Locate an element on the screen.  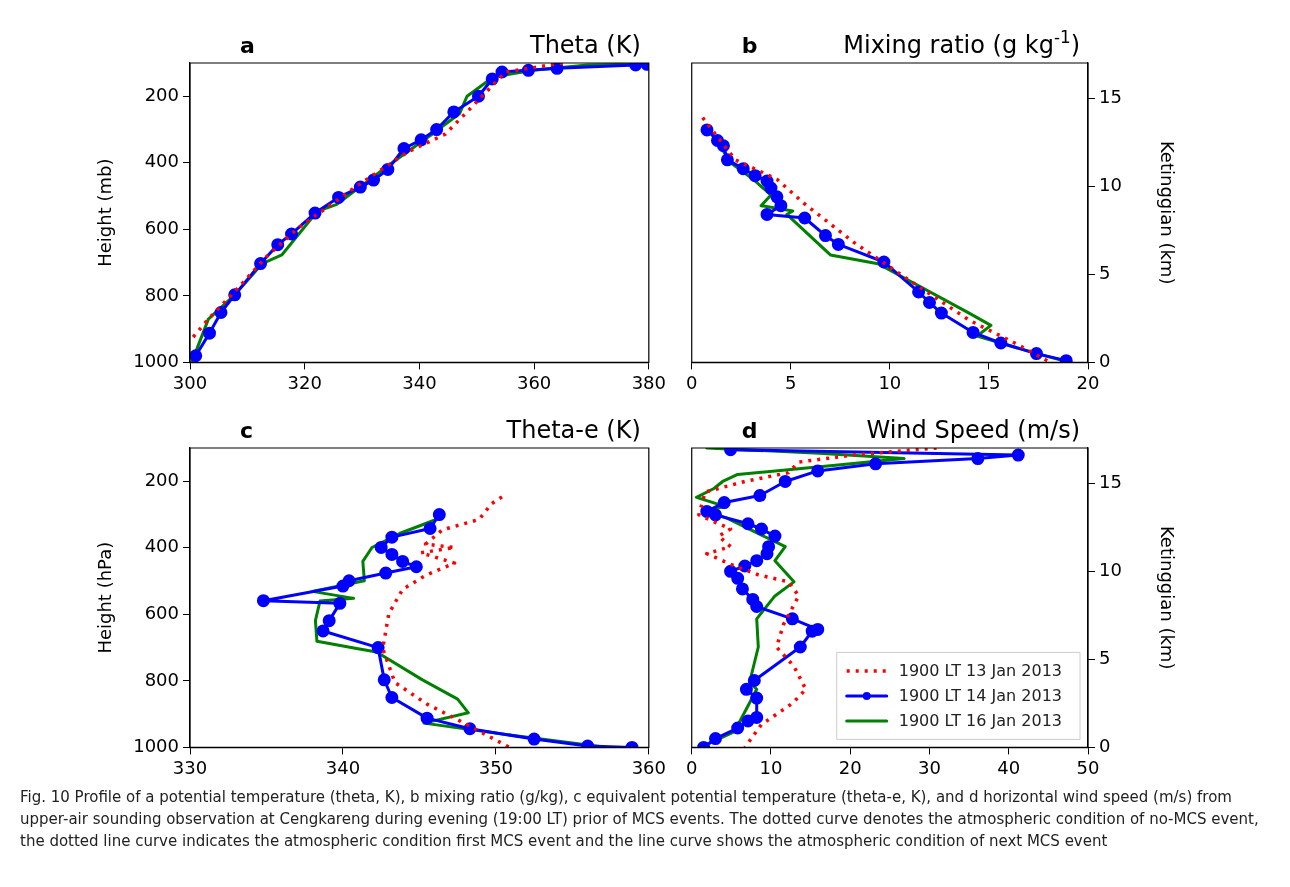
x-tick-label: 50 is located at coordinates (1088, 767).